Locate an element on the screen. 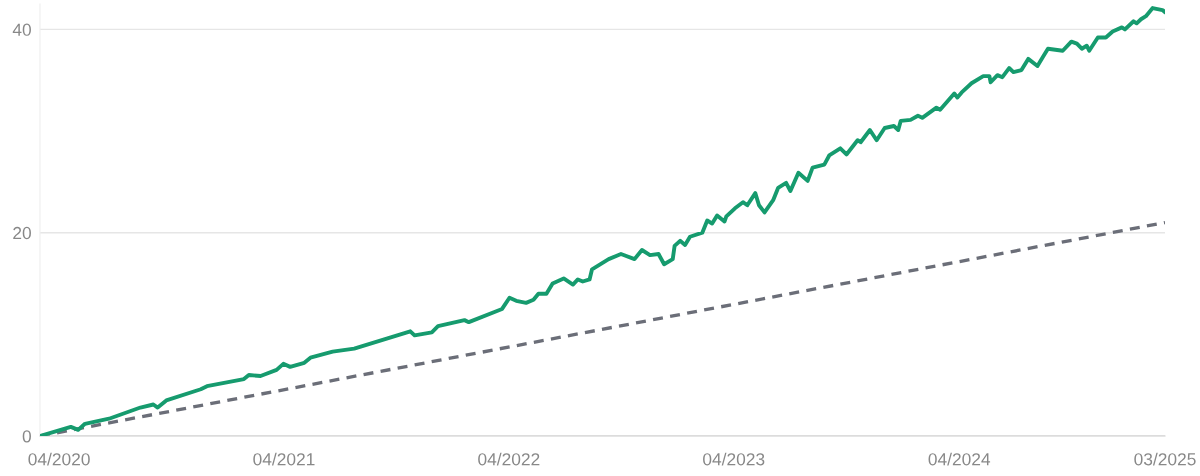  y-tick-label: 0 is located at coordinates (26, 436).